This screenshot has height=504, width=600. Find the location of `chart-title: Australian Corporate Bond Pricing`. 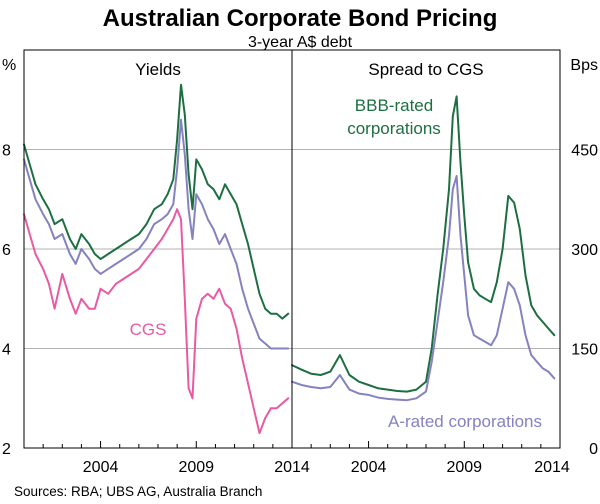

chart-title: Australian Corporate Bond Pricing is located at coordinates (300, 18).